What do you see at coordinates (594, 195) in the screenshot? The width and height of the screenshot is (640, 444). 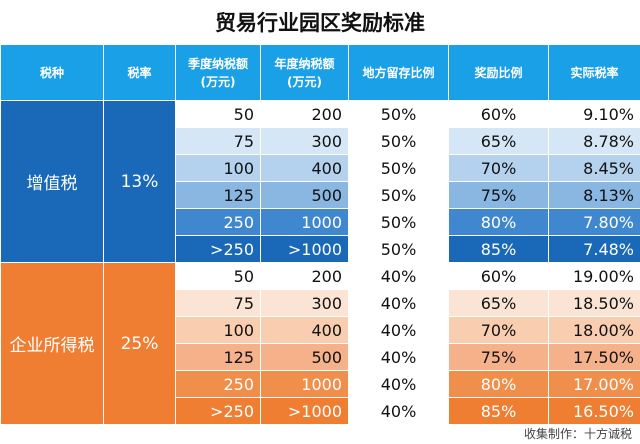 I see `actual-rate-cell: 8.13%` at bounding box center [594, 195].